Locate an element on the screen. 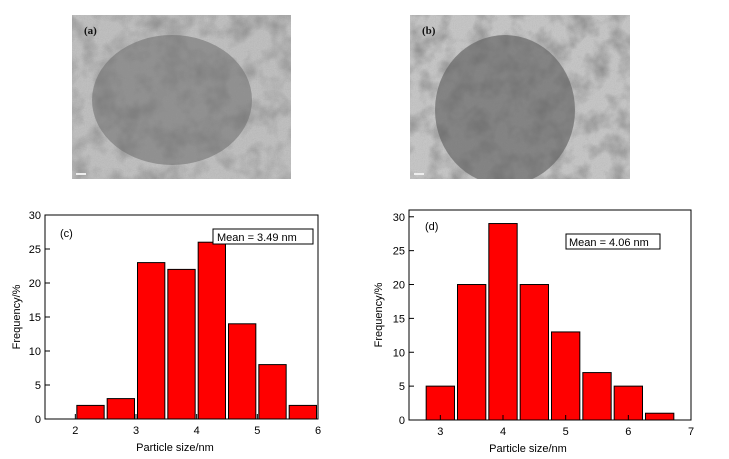 This screenshot has height=459, width=729. y-tick-label-d-6: 30 is located at coordinates (399, 218).